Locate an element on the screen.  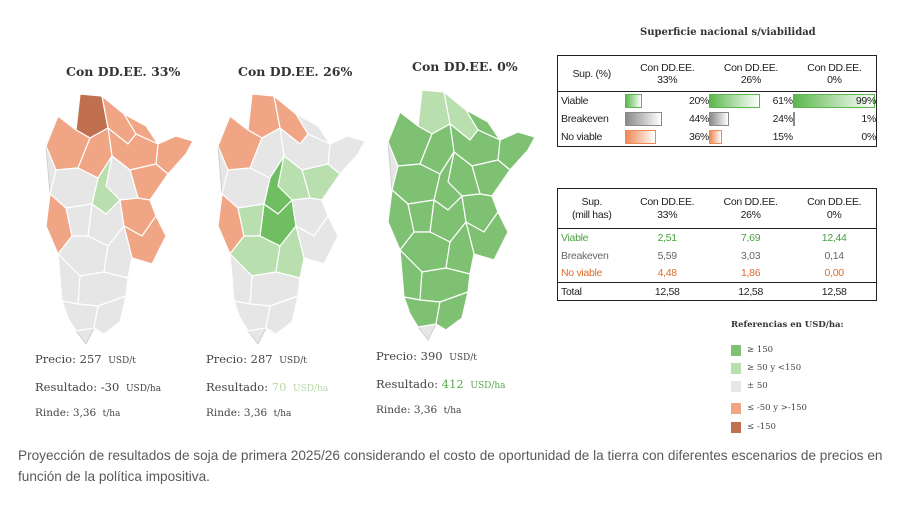
bar-value: 61% is located at coordinates (782, 101).